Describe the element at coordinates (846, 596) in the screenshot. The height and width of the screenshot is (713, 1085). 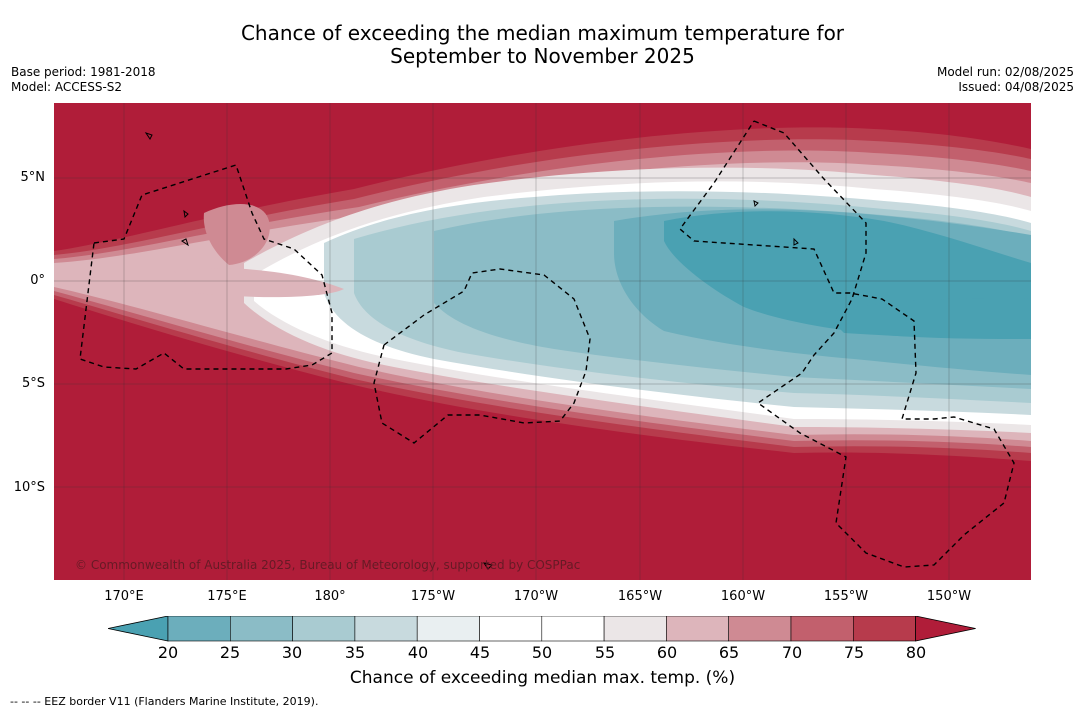
I see `x-tick-155w: 155°W` at that location.